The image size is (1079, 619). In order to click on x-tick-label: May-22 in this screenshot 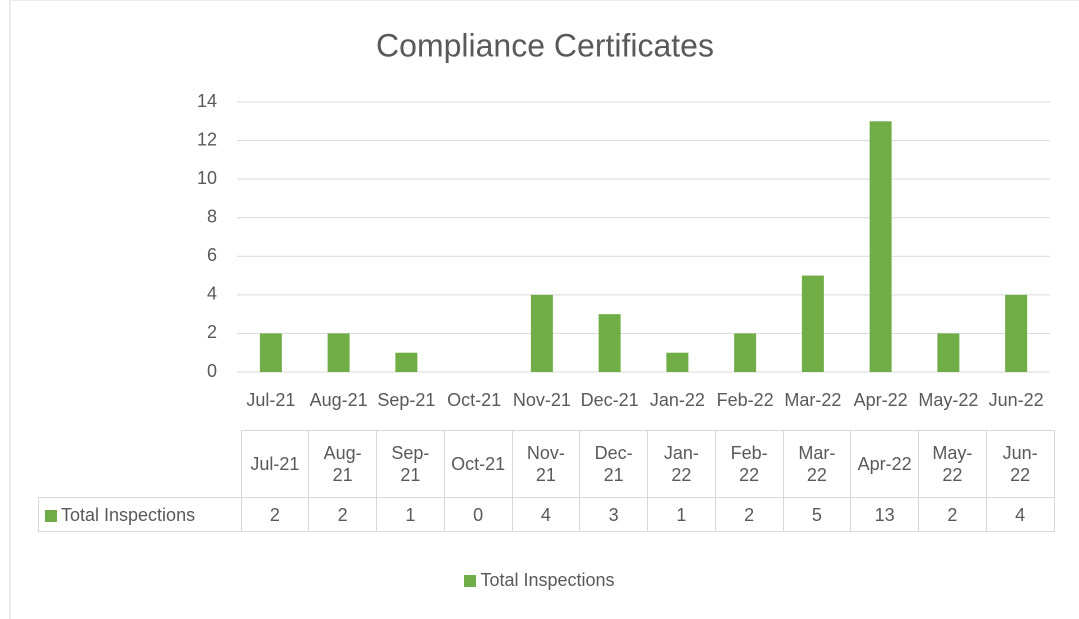, I will do `click(948, 400)`.